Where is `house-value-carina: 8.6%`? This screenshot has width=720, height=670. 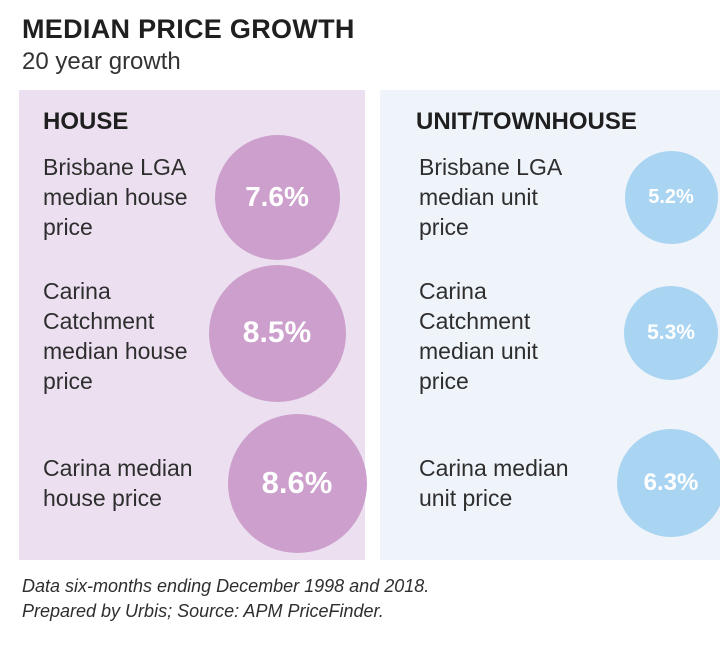
house-value-carina: 8.6% is located at coordinates (297, 483).